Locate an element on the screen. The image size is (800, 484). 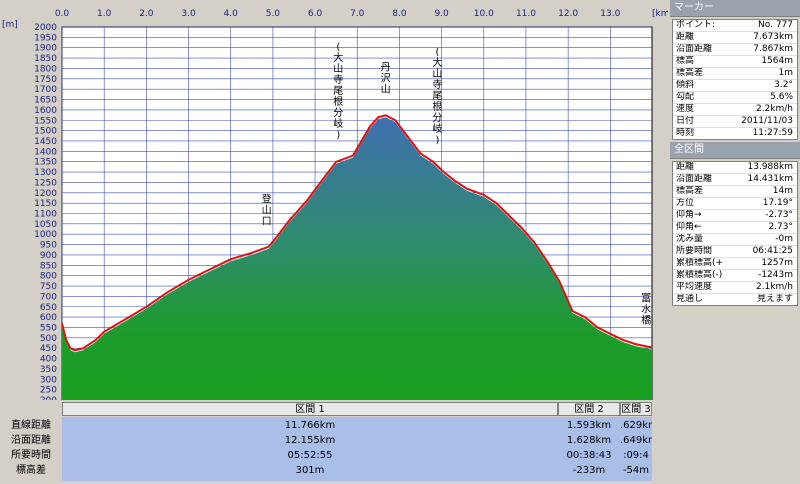
section-cell: -233m is located at coordinates (589, 470).